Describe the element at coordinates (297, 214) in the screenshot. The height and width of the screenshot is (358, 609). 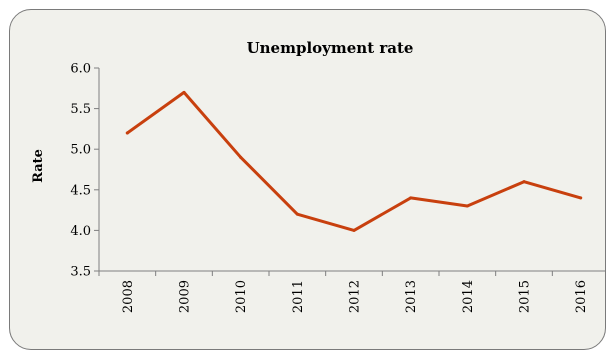
I see `data-point-2011` at that location.